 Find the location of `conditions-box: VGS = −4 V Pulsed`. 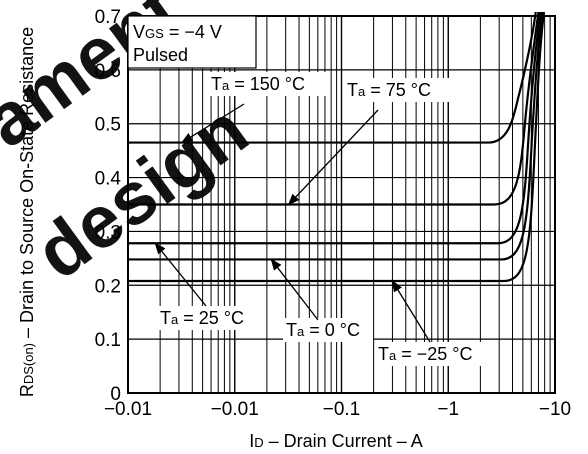

conditions-box: VGS = −4 V Pulsed is located at coordinates (192, 42).